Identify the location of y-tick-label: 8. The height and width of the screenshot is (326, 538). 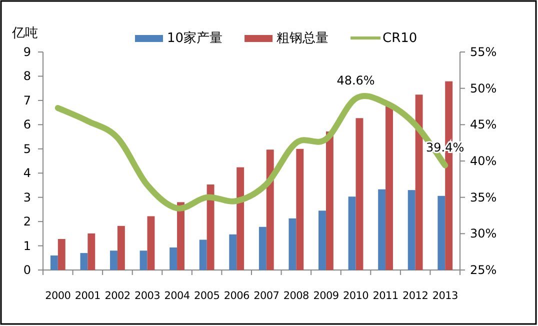
(27, 76).